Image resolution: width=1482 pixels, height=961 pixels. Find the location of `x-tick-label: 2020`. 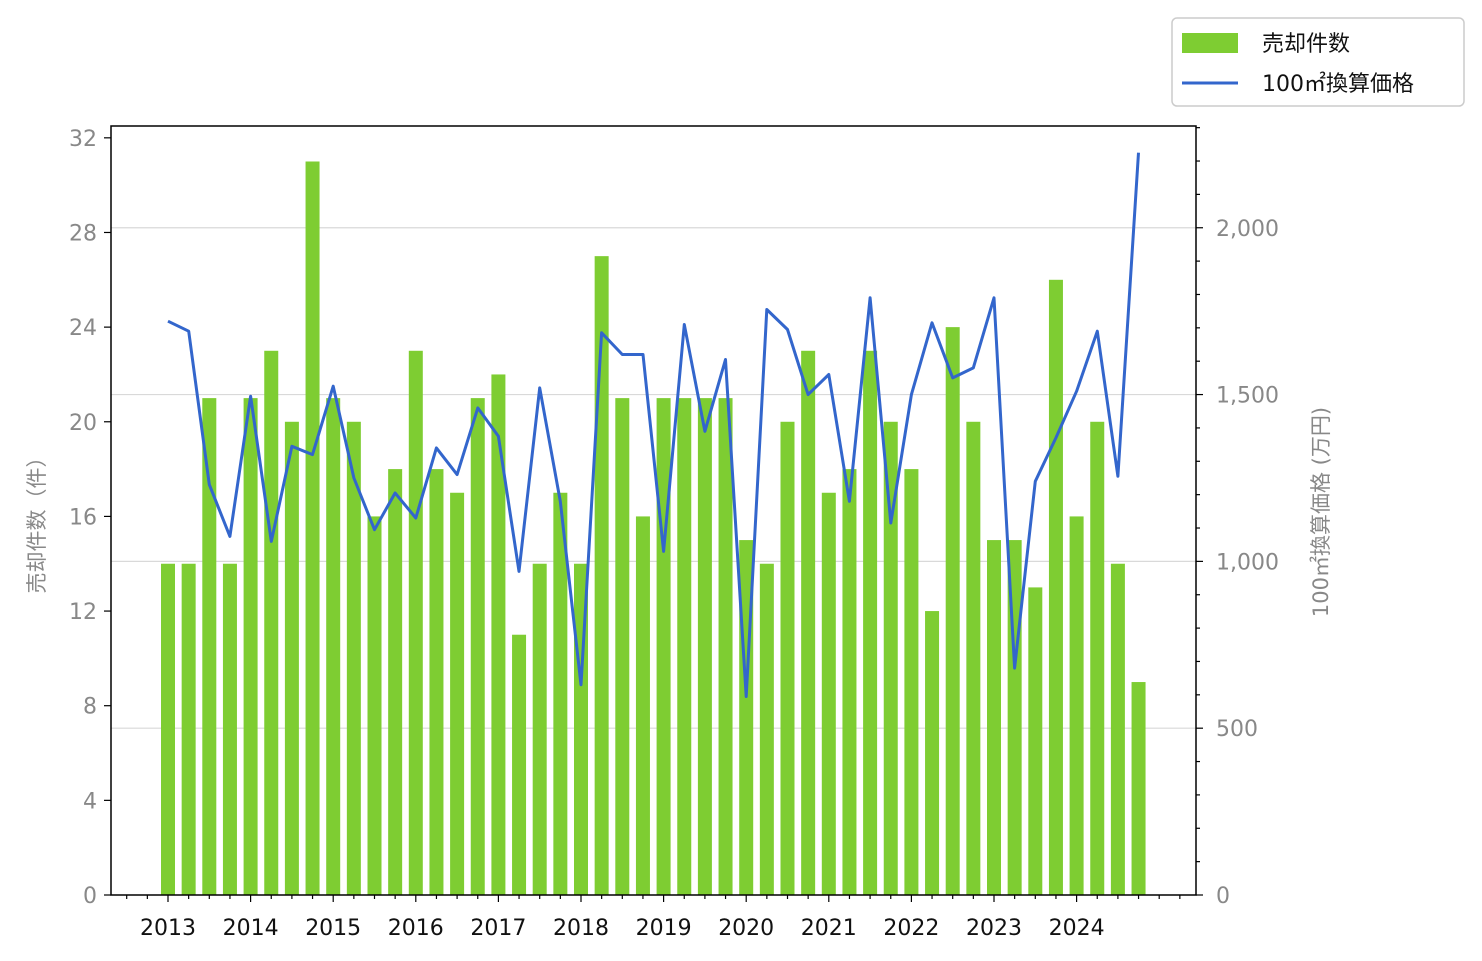

x-tick-label: 2020 is located at coordinates (746, 928).